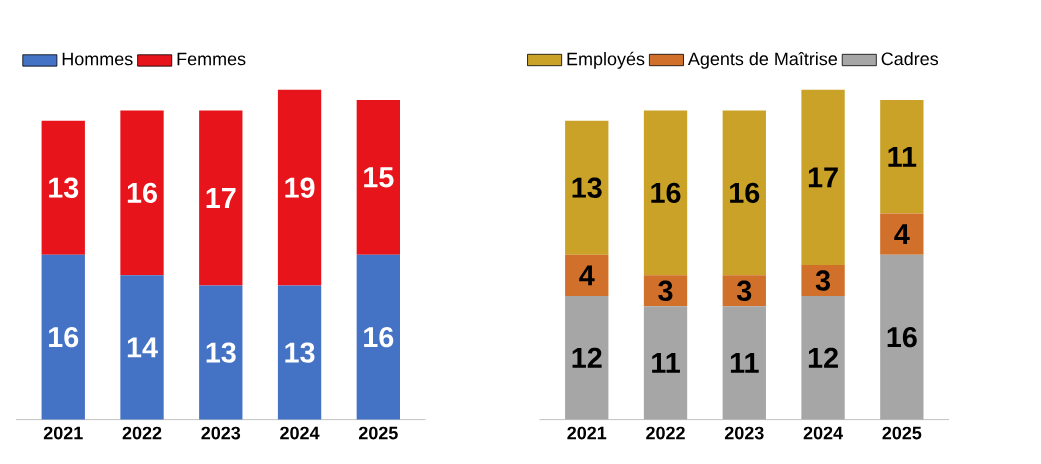 The image size is (1041, 464). I want to click on legend-label: Agents de Maîtrise, so click(762, 60).